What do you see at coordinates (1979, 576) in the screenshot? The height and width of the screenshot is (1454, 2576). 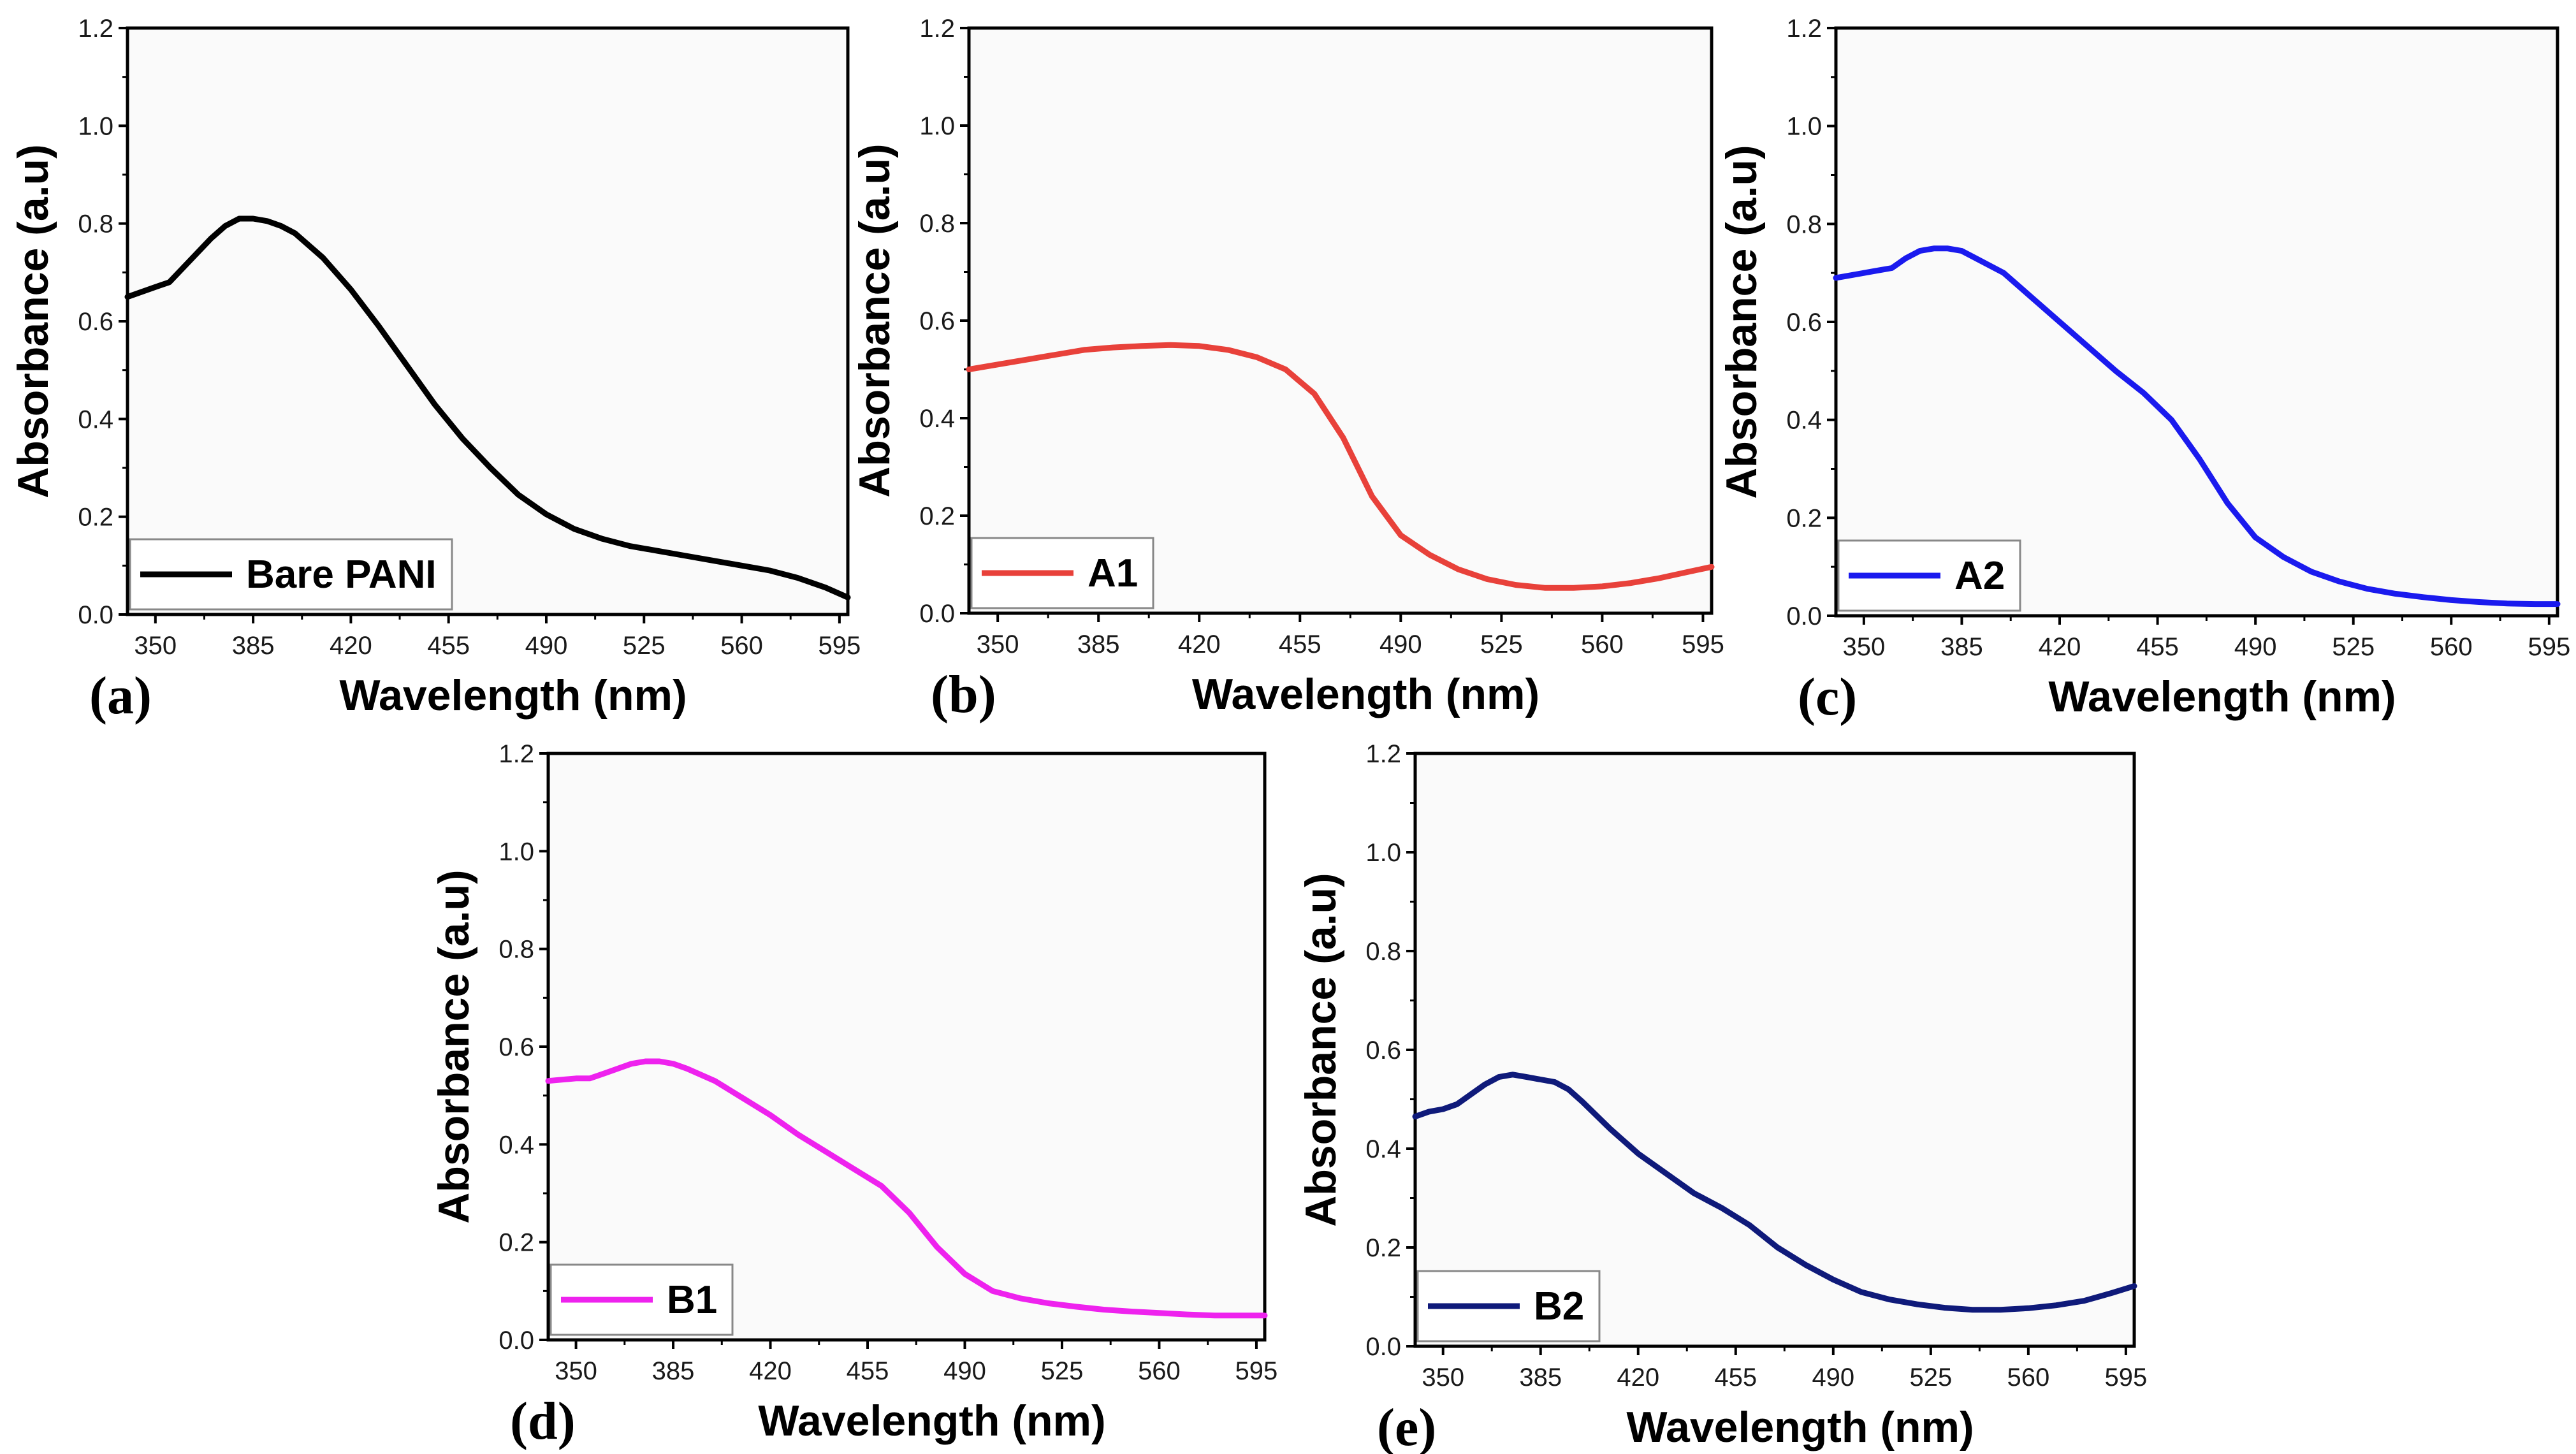 I see `legend-label: A2` at bounding box center [1979, 576].